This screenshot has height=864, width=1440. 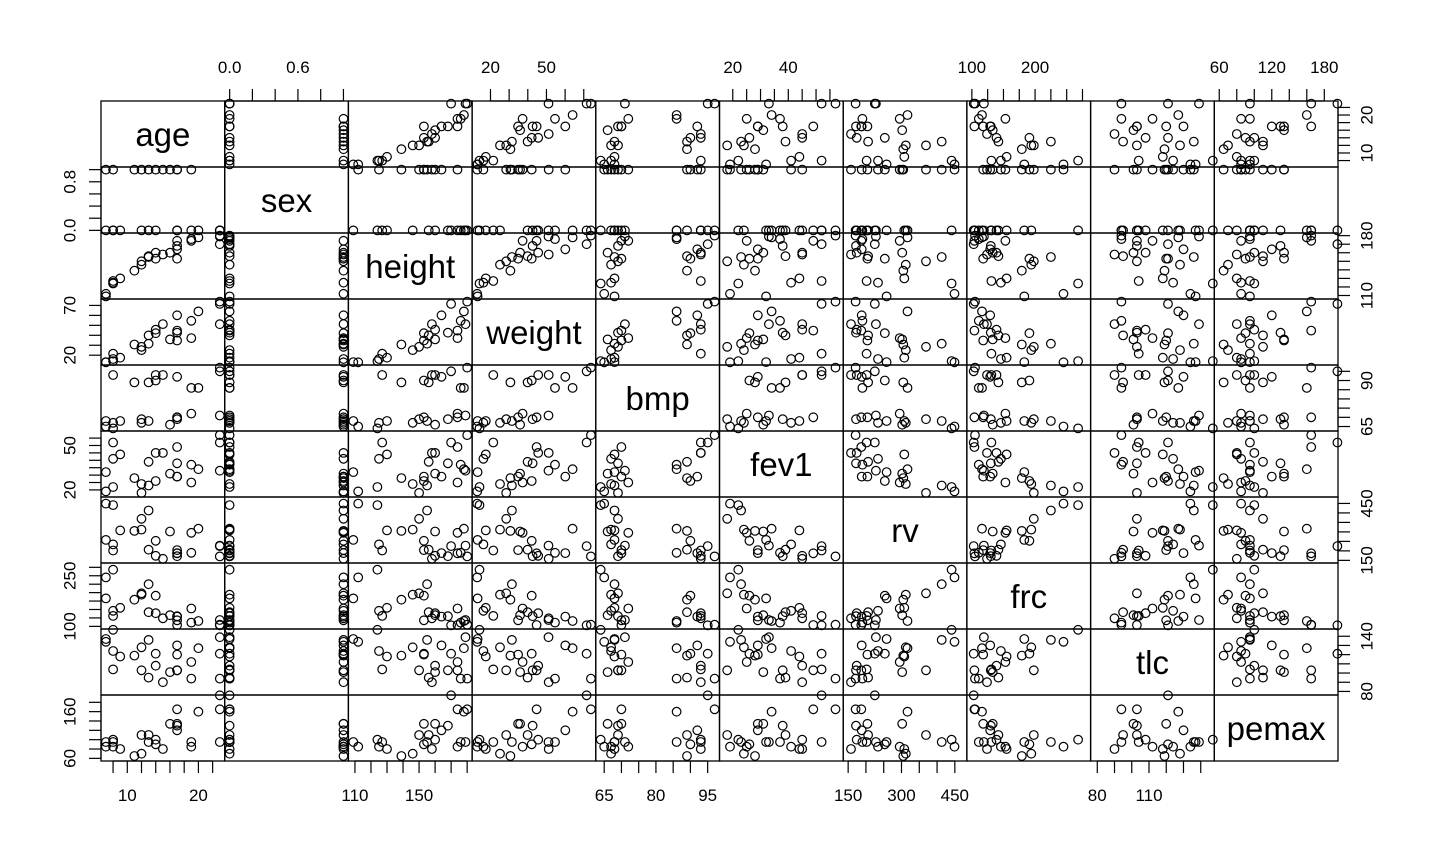 I want to click on tick-label-bottom-height: 150, so click(x=419, y=795).